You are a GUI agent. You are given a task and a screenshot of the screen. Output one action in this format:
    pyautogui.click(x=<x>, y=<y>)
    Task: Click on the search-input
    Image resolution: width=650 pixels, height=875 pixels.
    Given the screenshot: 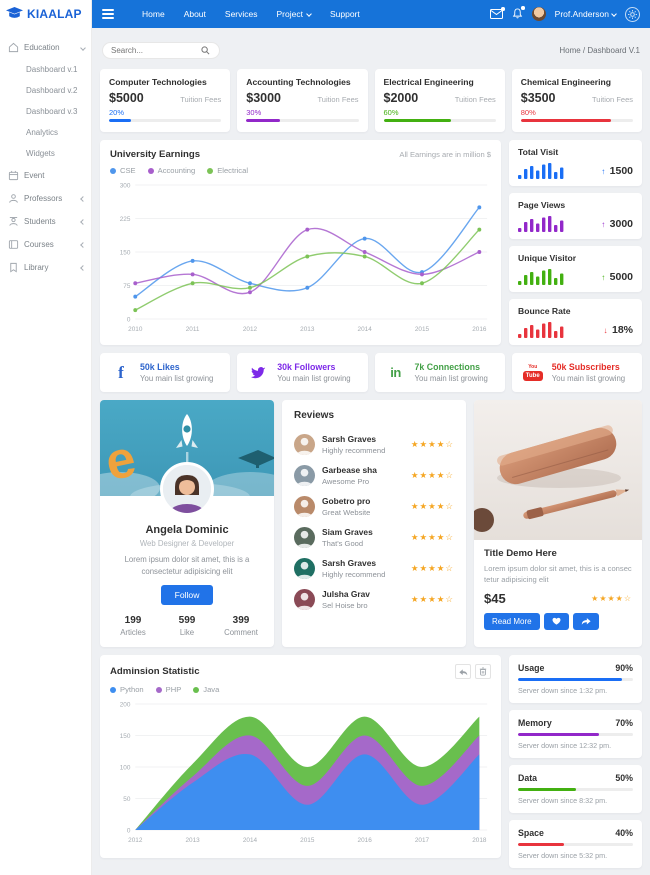 What is the action you would take?
    pyautogui.click(x=156, y=50)
    